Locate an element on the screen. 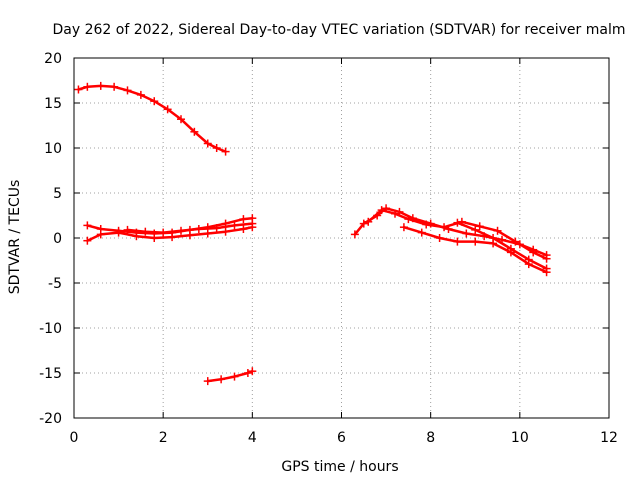 This screenshot has height=480, width=640. series-arc-zero-c is located at coordinates (190, 228).